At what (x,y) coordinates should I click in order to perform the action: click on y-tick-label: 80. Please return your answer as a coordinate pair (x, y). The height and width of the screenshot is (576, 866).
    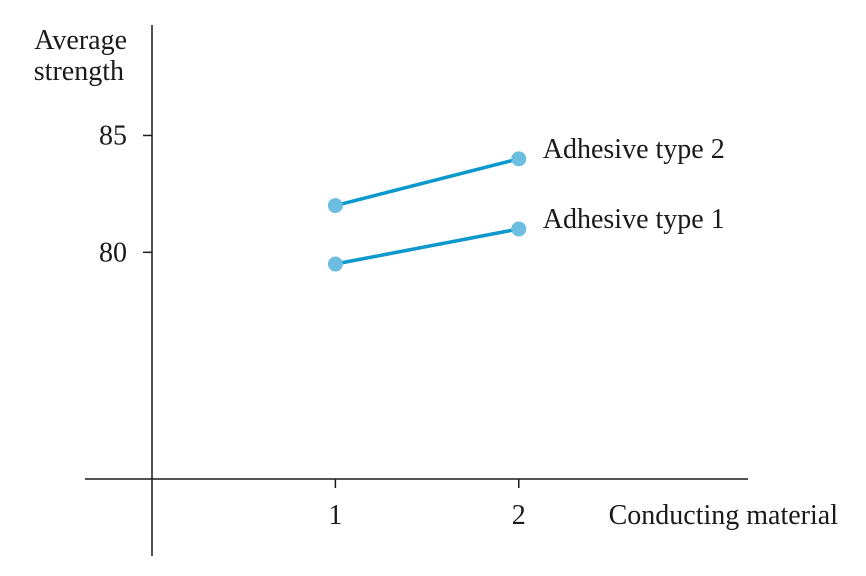
    Looking at the image, I should click on (113, 252).